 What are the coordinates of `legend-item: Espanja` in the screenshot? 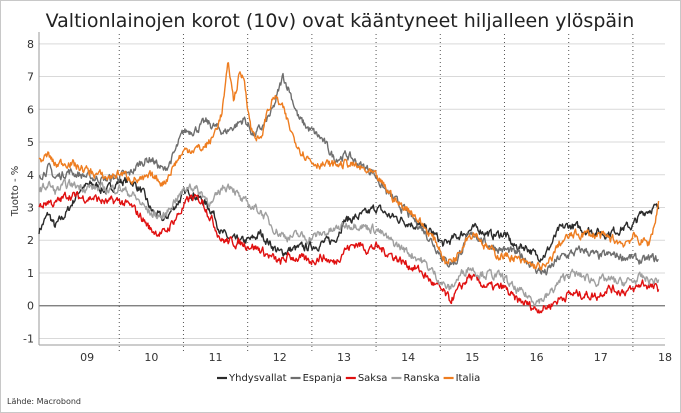 It's located at (316, 378).